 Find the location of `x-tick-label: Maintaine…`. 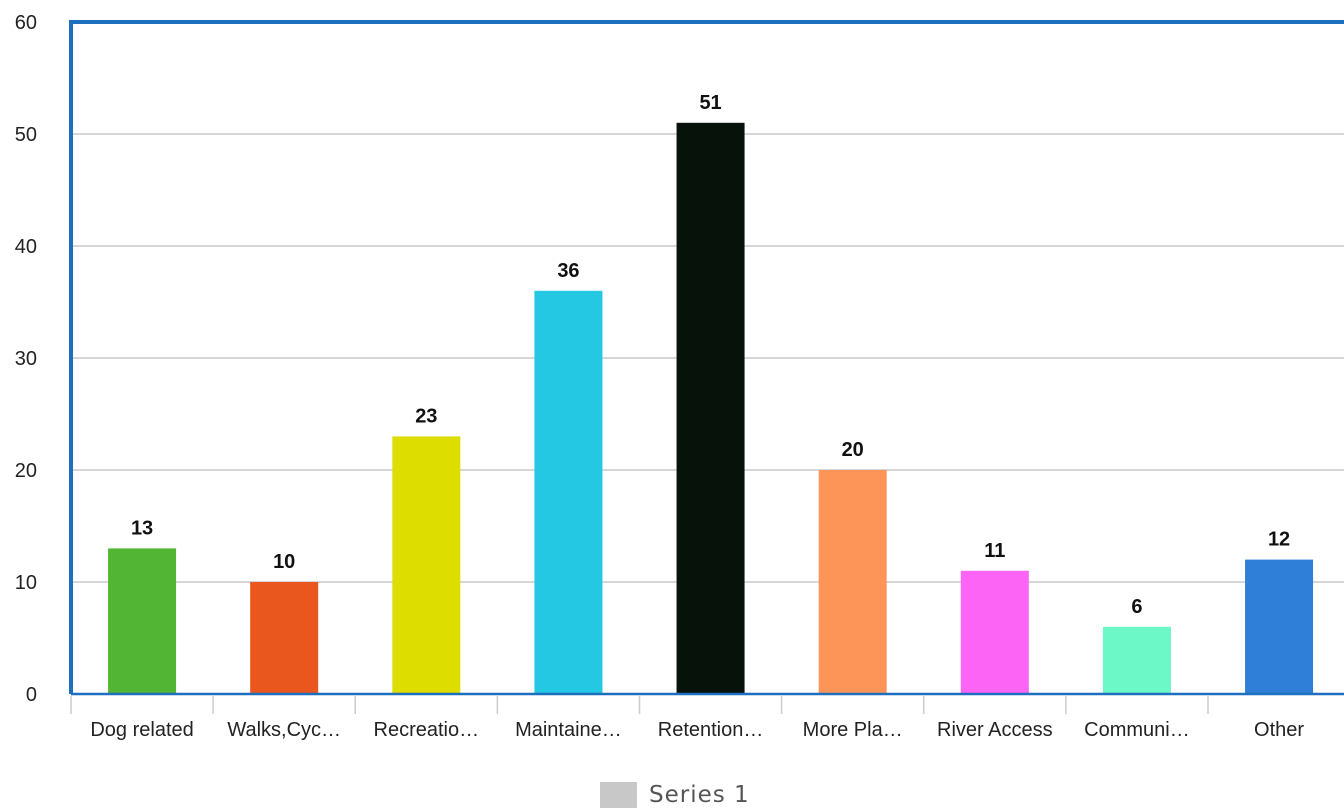

x-tick-label: Maintaine… is located at coordinates (568, 730).